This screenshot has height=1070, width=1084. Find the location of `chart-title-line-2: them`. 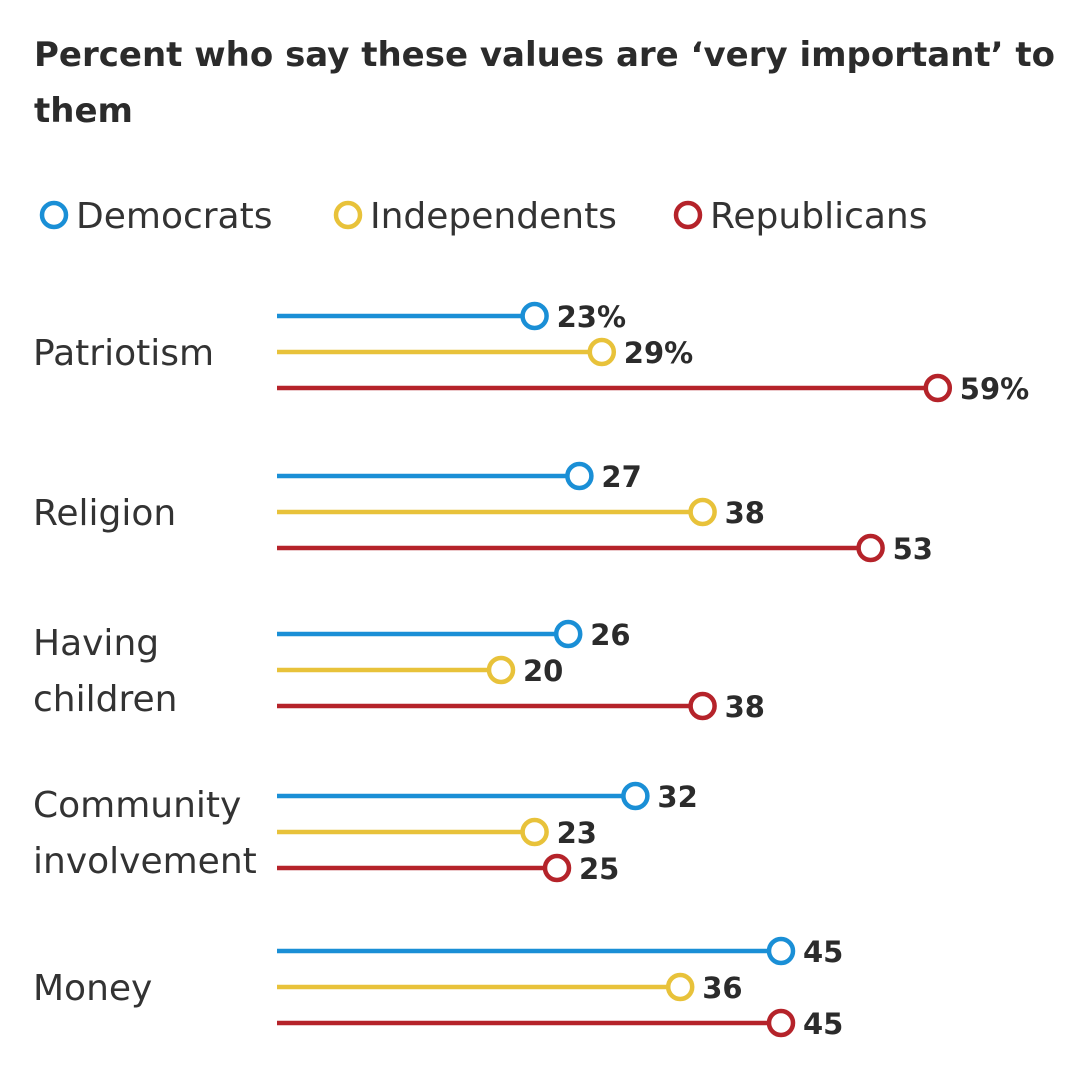

chart-title-line-2: them is located at coordinates (83, 111).